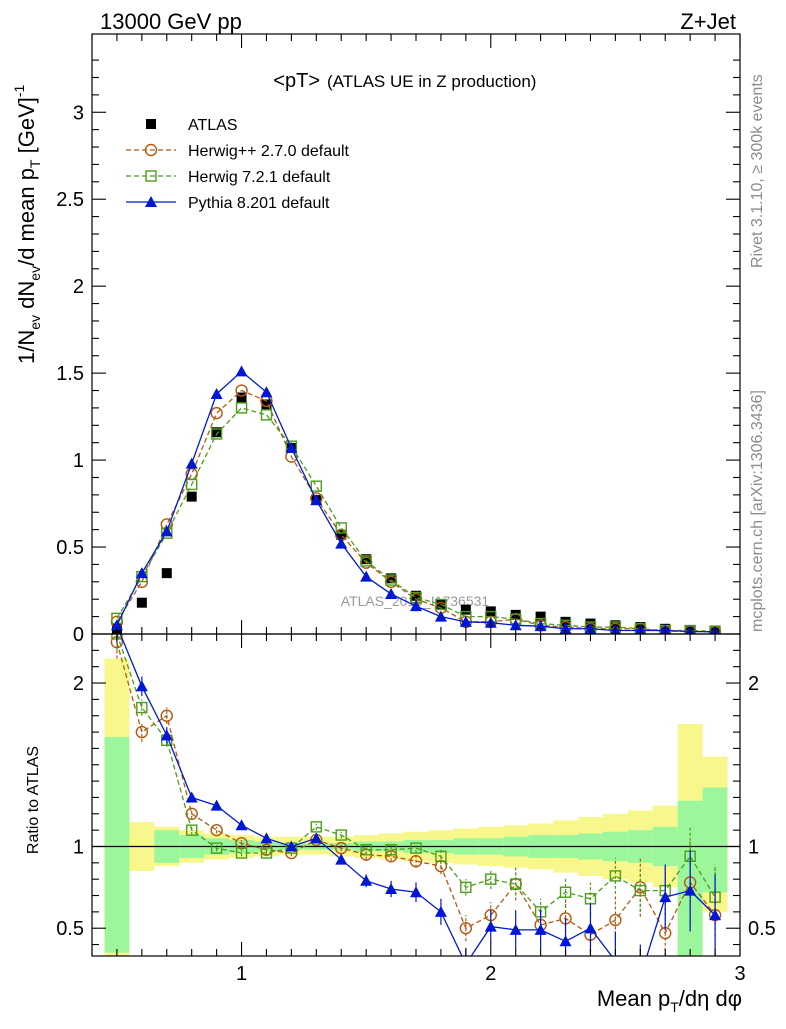 This screenshot has width=786, height=1029. Describe the element at coordinates (296, 81) in the screenshot. I see `main-title: <pT>` at that location.